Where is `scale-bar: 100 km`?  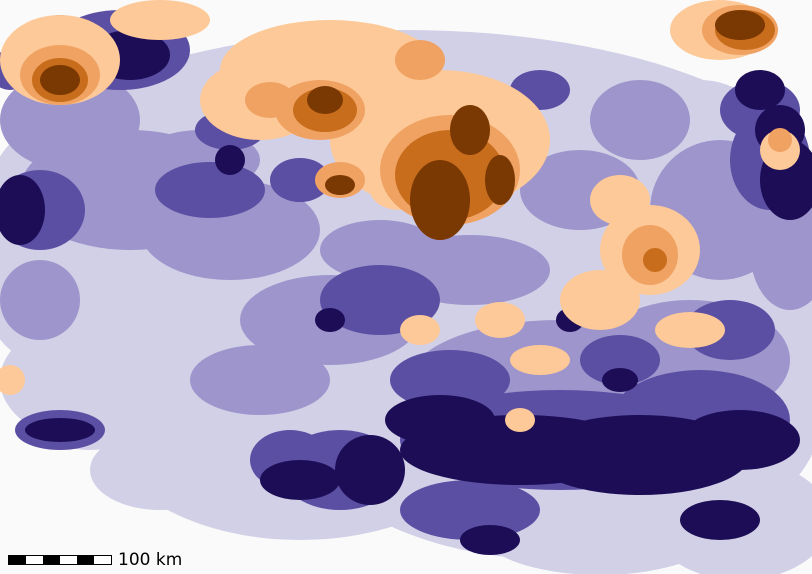 scale-bar: 100 km is located at coordinates (95, 560).